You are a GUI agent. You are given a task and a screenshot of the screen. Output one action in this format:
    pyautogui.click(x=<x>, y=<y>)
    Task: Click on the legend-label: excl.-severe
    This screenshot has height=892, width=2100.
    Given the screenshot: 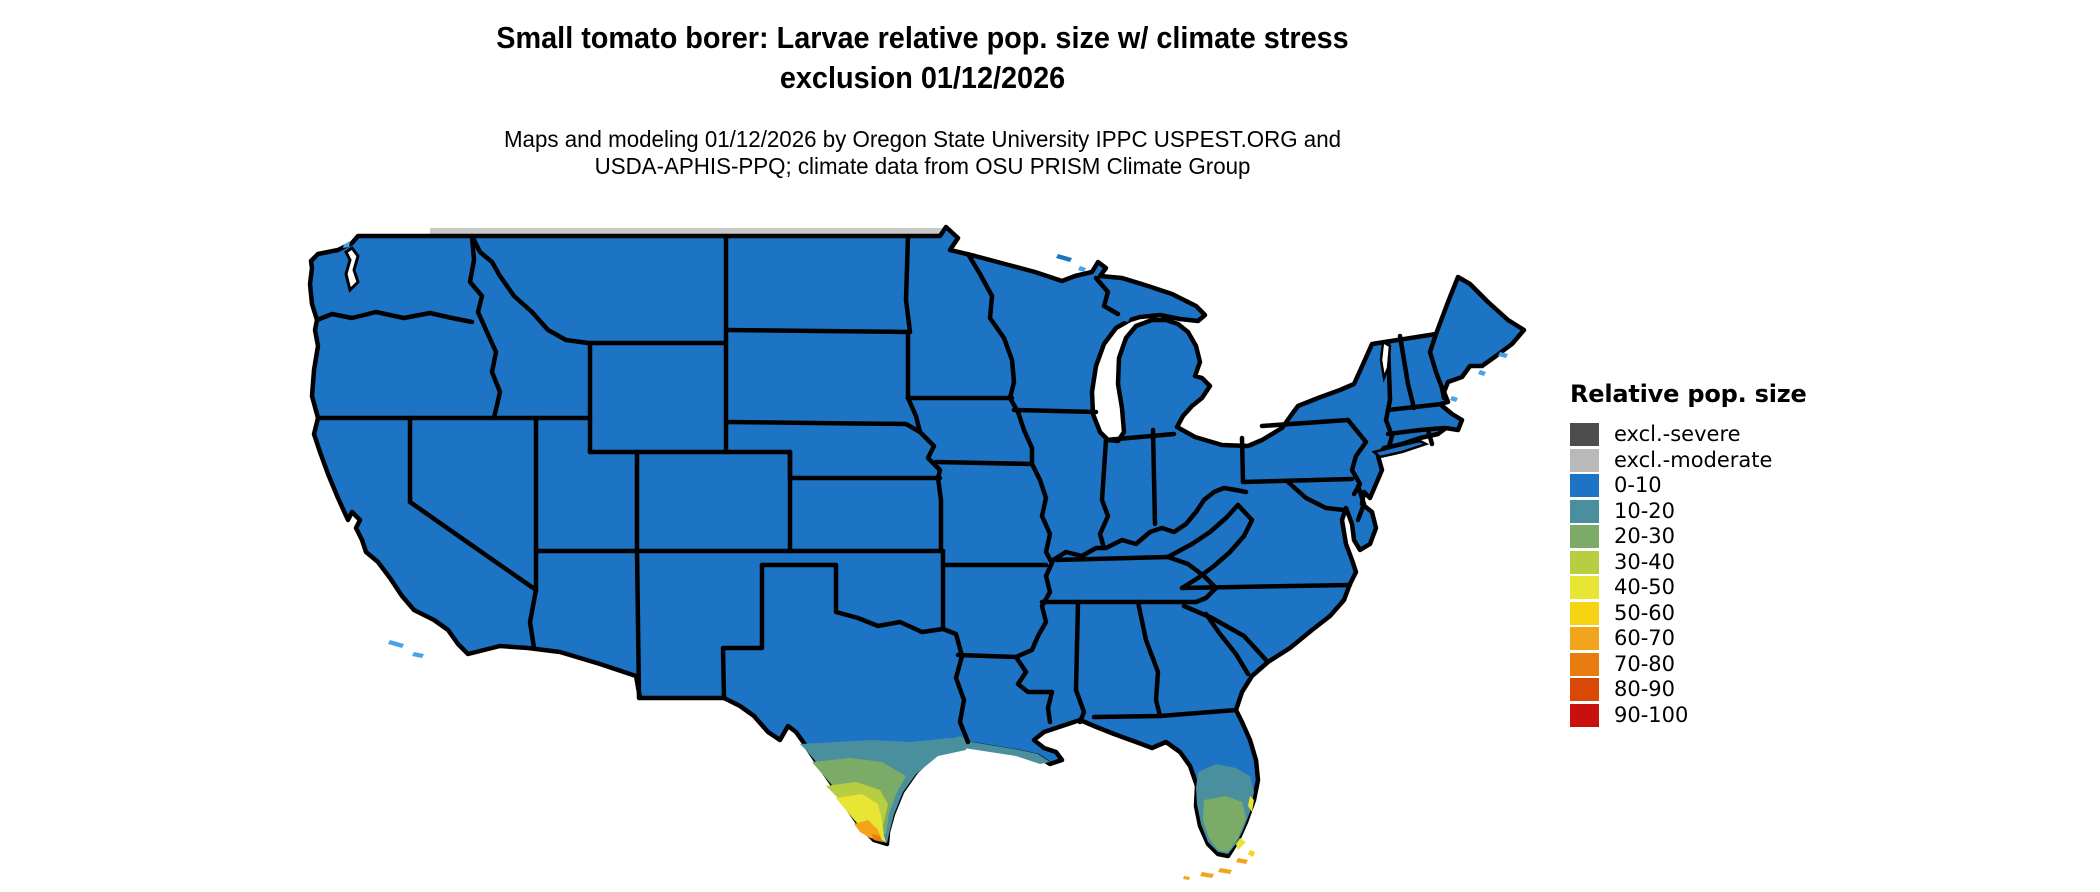 What is the action you would take?
    pyautogui.click(x=1677, y=434)
    